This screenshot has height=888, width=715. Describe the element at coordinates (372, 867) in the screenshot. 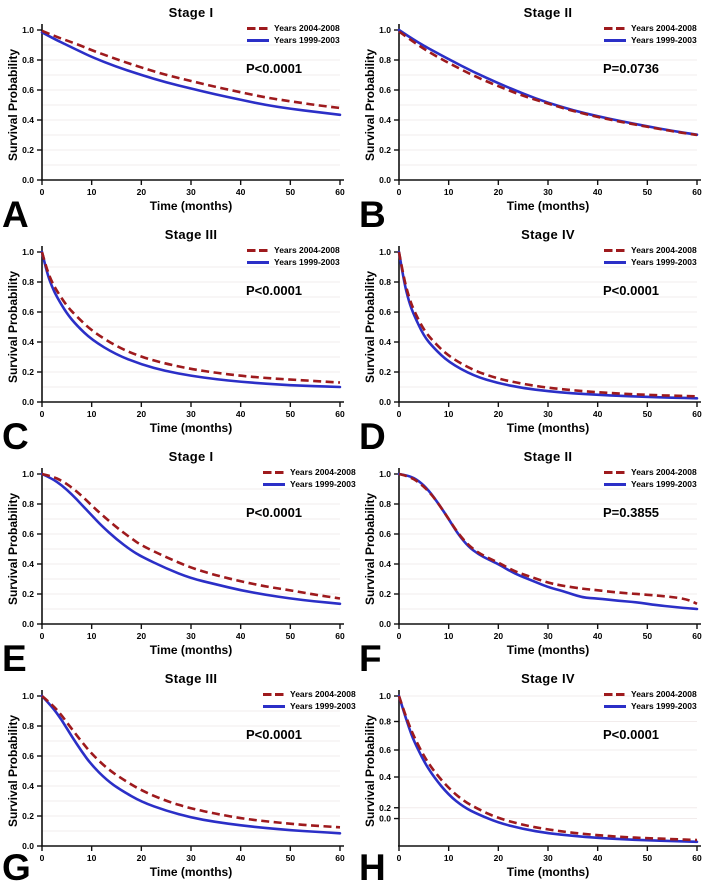

I see `panel-letter: H` at that location.